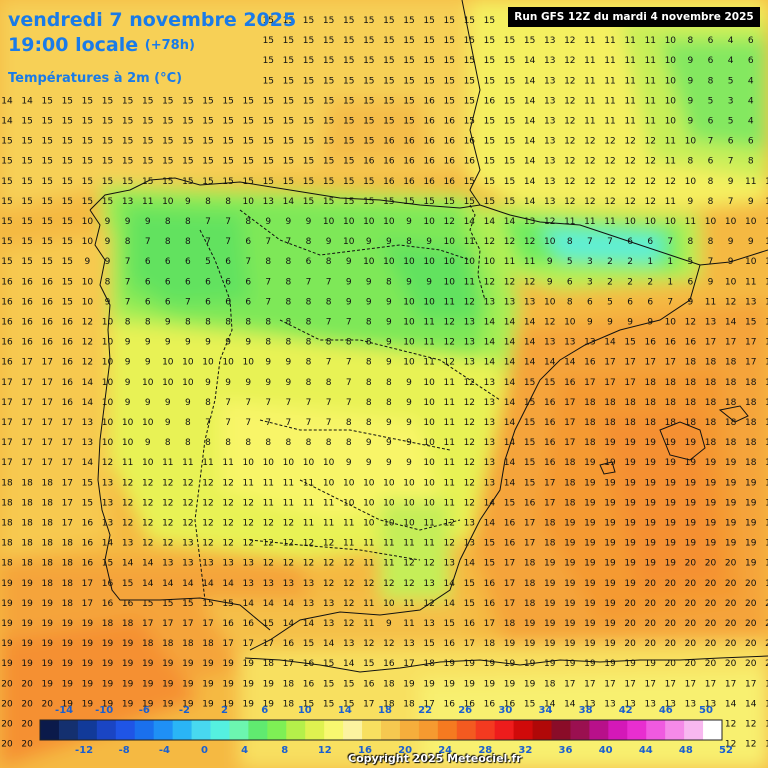 This screenshot has width=768, height=768. What do you see at coordinates (585, 710) in the screenshot?
I see `legend-label-upper: 38` at bounding box center [585, 710].